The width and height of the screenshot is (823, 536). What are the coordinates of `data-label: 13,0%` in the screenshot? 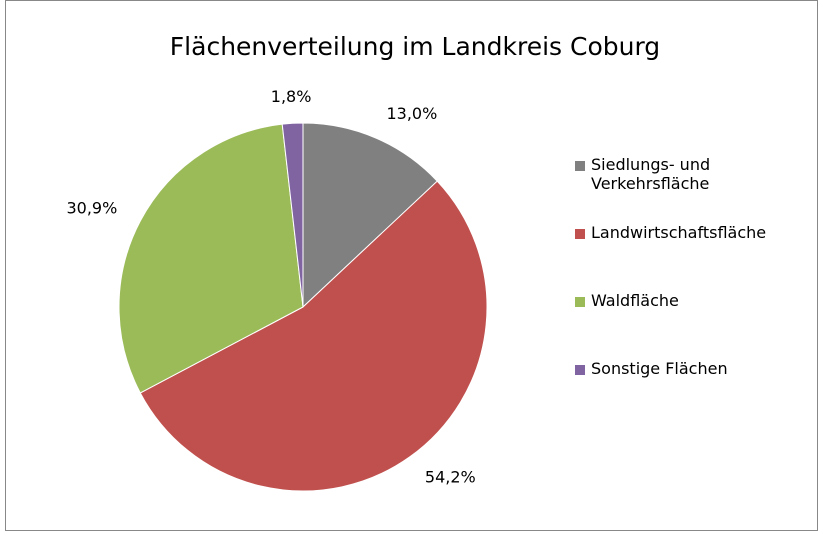 It's located at (411, 113).